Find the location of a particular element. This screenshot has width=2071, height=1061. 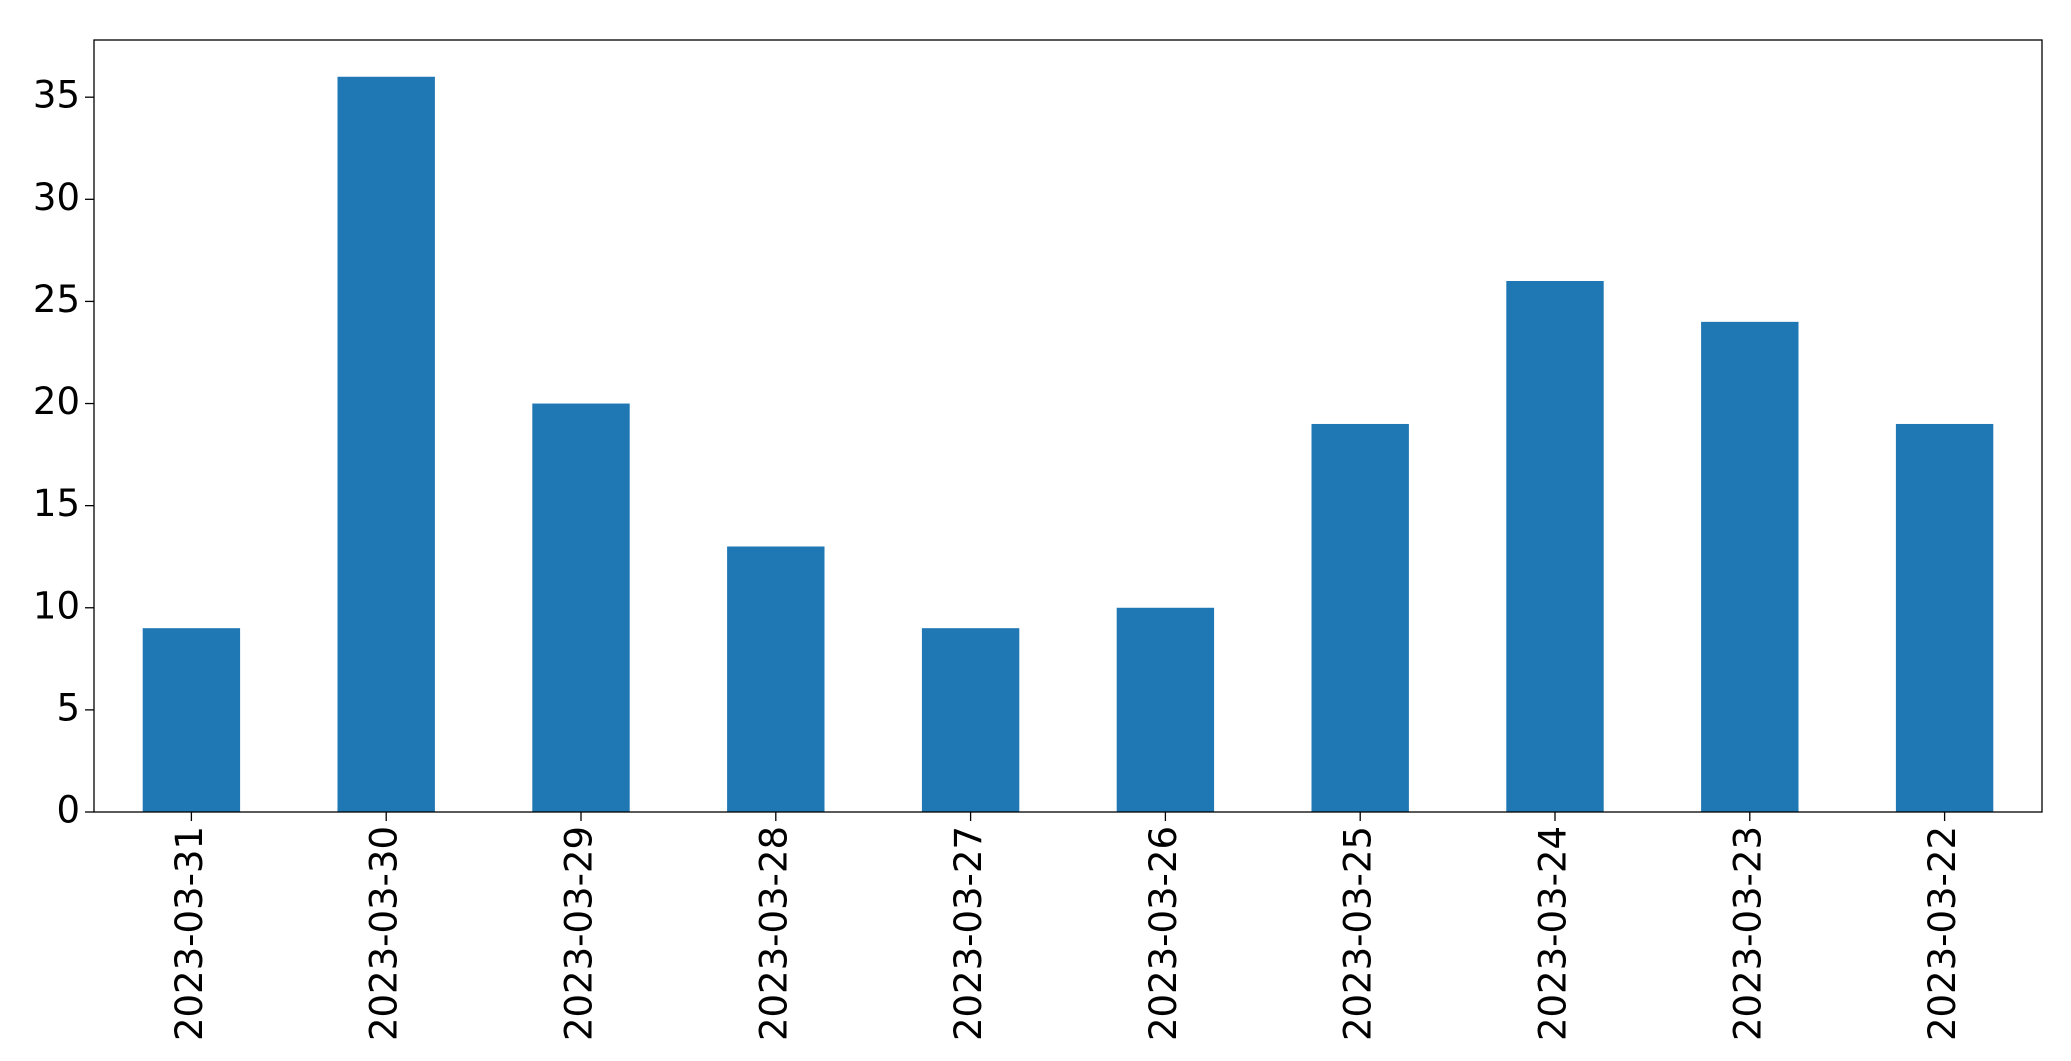

x-tick-label: 2023-03-23 is located at coordinates (1747, 933).